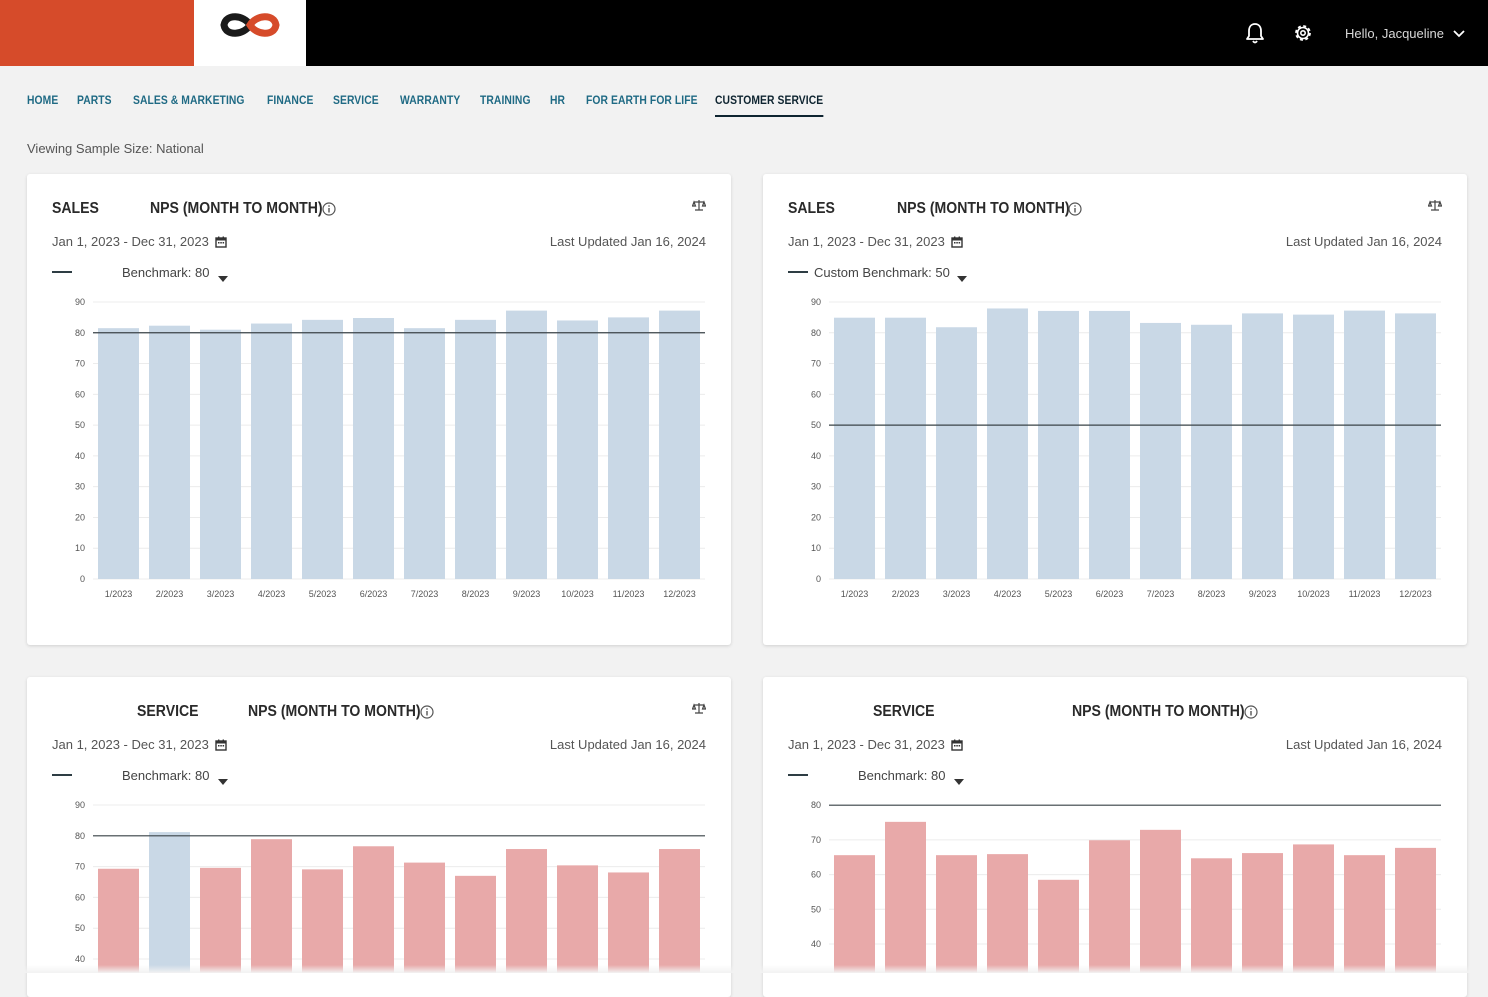 The image size is (1488, 997). What do you see at coordinates (906, 594) in the screenshot?
I see `x-tick-label: 2/2023` at bounding box center [906, 594].